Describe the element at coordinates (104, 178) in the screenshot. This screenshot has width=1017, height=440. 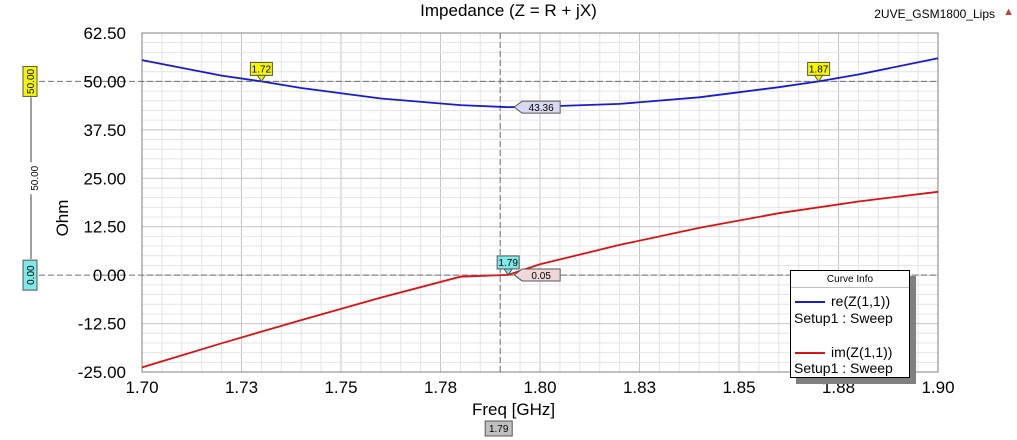
I see `y-tick-label: 25.00` at that location.